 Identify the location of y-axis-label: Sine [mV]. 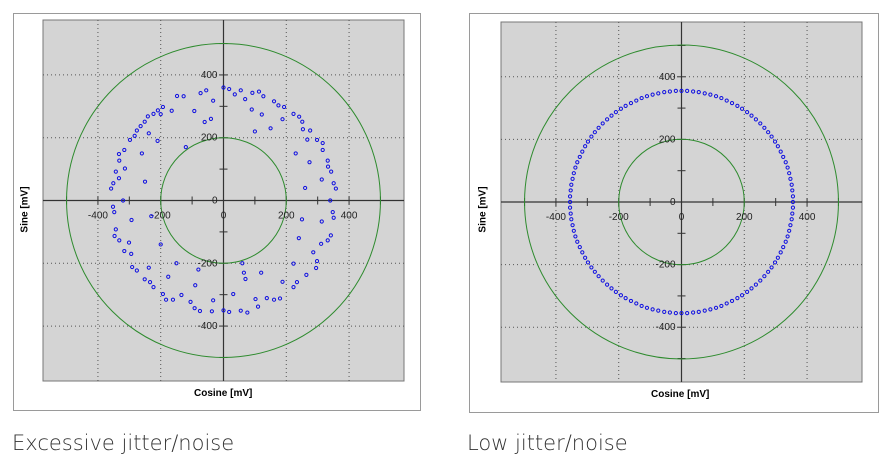
(483, 209).